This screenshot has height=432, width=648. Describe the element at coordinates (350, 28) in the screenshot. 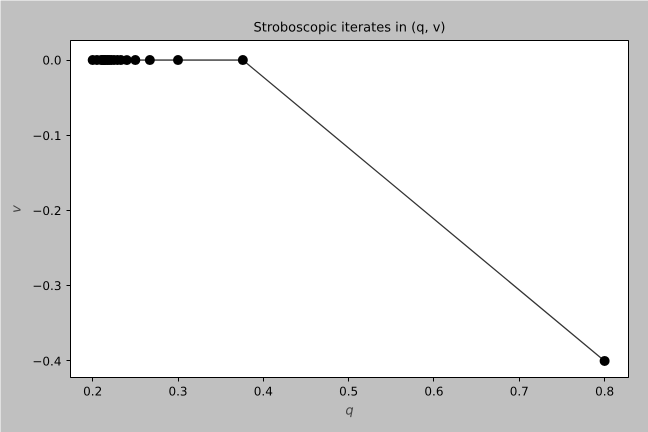

I see `chart-title: Stroboscopic iterates in (q, v)` at that location.